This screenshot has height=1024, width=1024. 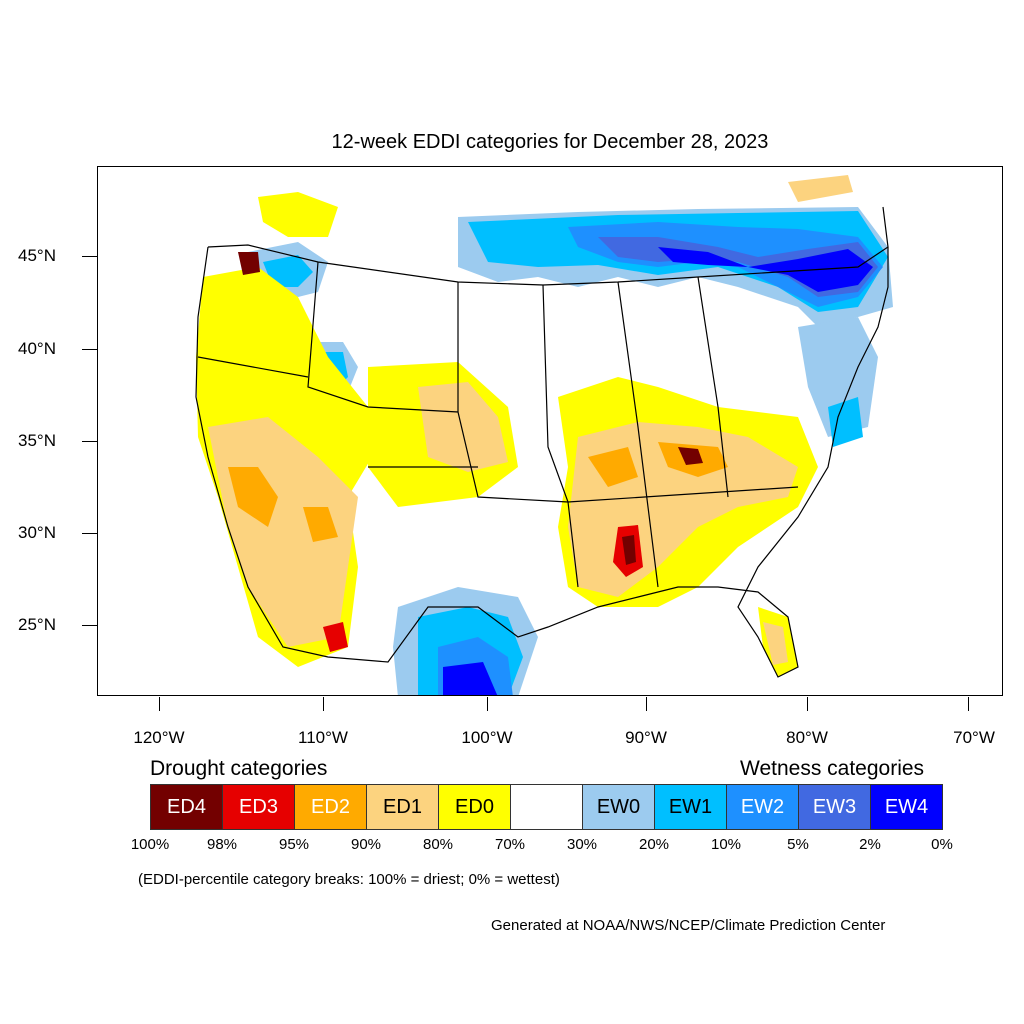 I want to click on legend-cell-ew2: EW2, so click(x=762, y=807).